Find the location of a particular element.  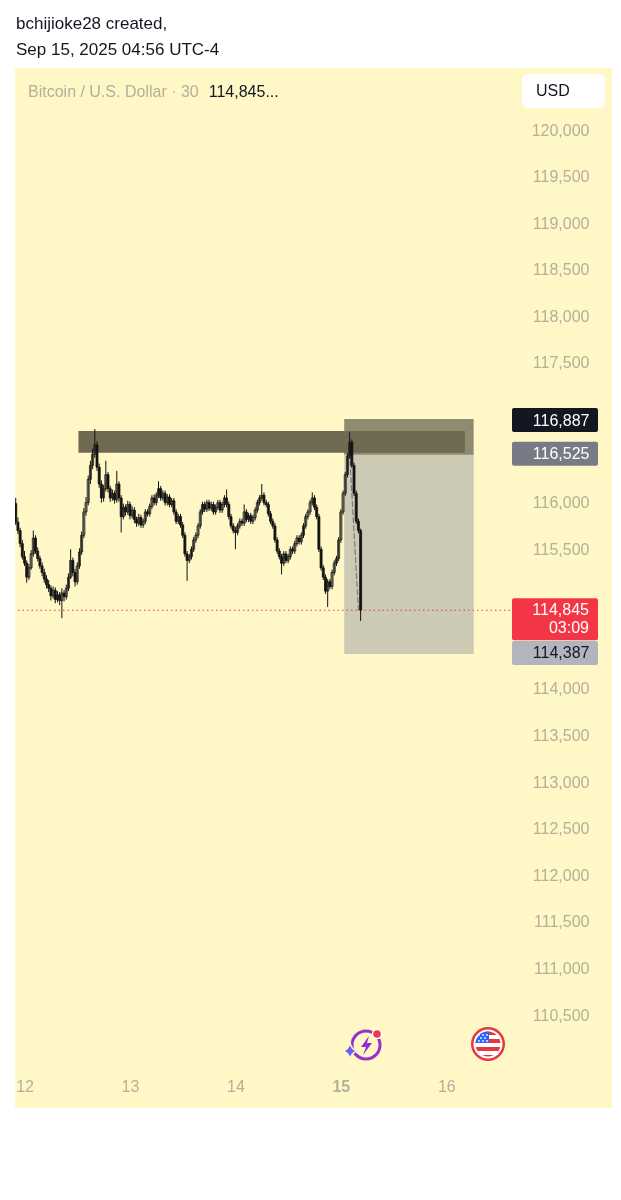

x-tick-label: 16 is located at coordinates (446, 1086).